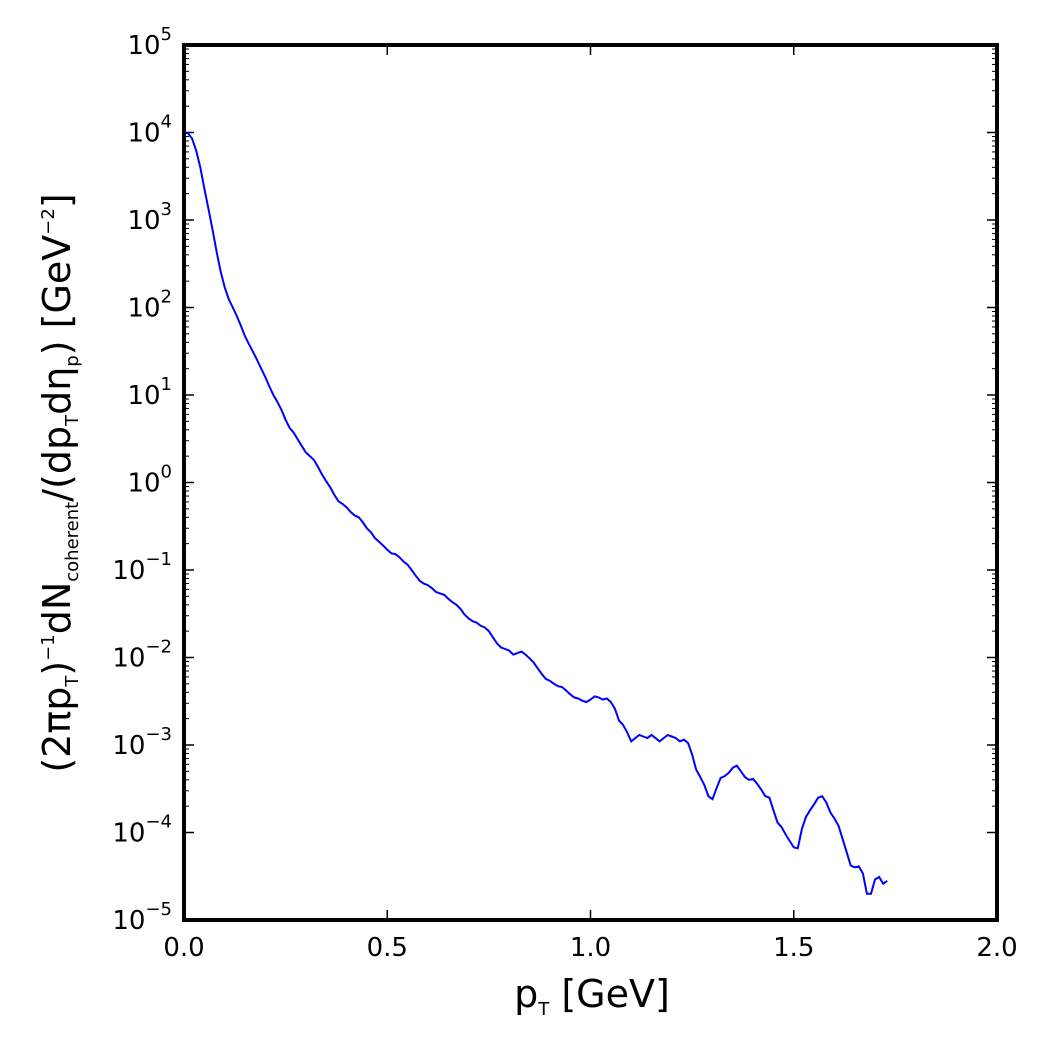  I want to click on x-tick-label: 2.0, so click(996, 948).